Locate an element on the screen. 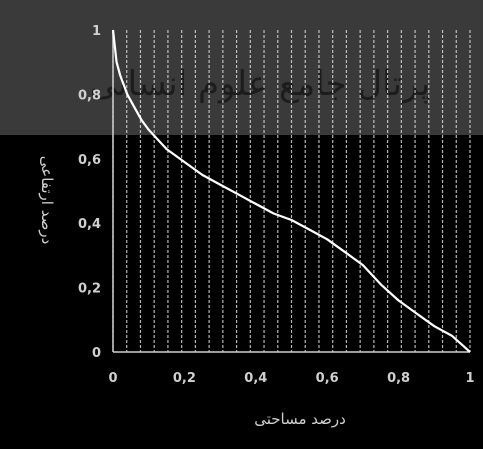 The height and width of the screenshot is (449, 483). y-tick-label: 0,2 is located at coordinates (89, 289).